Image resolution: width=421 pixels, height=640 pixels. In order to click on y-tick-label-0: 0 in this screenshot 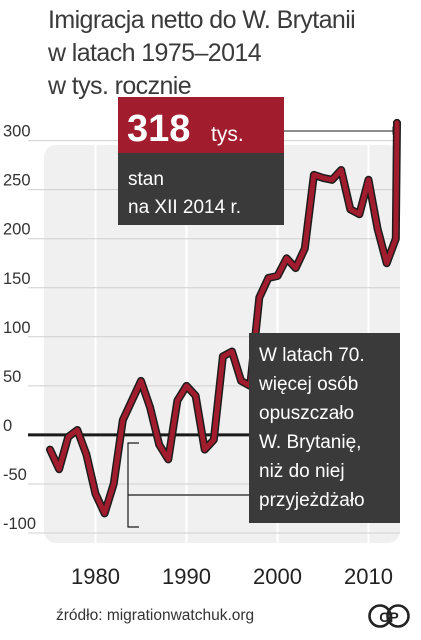, I will do `click(7, 426)`.